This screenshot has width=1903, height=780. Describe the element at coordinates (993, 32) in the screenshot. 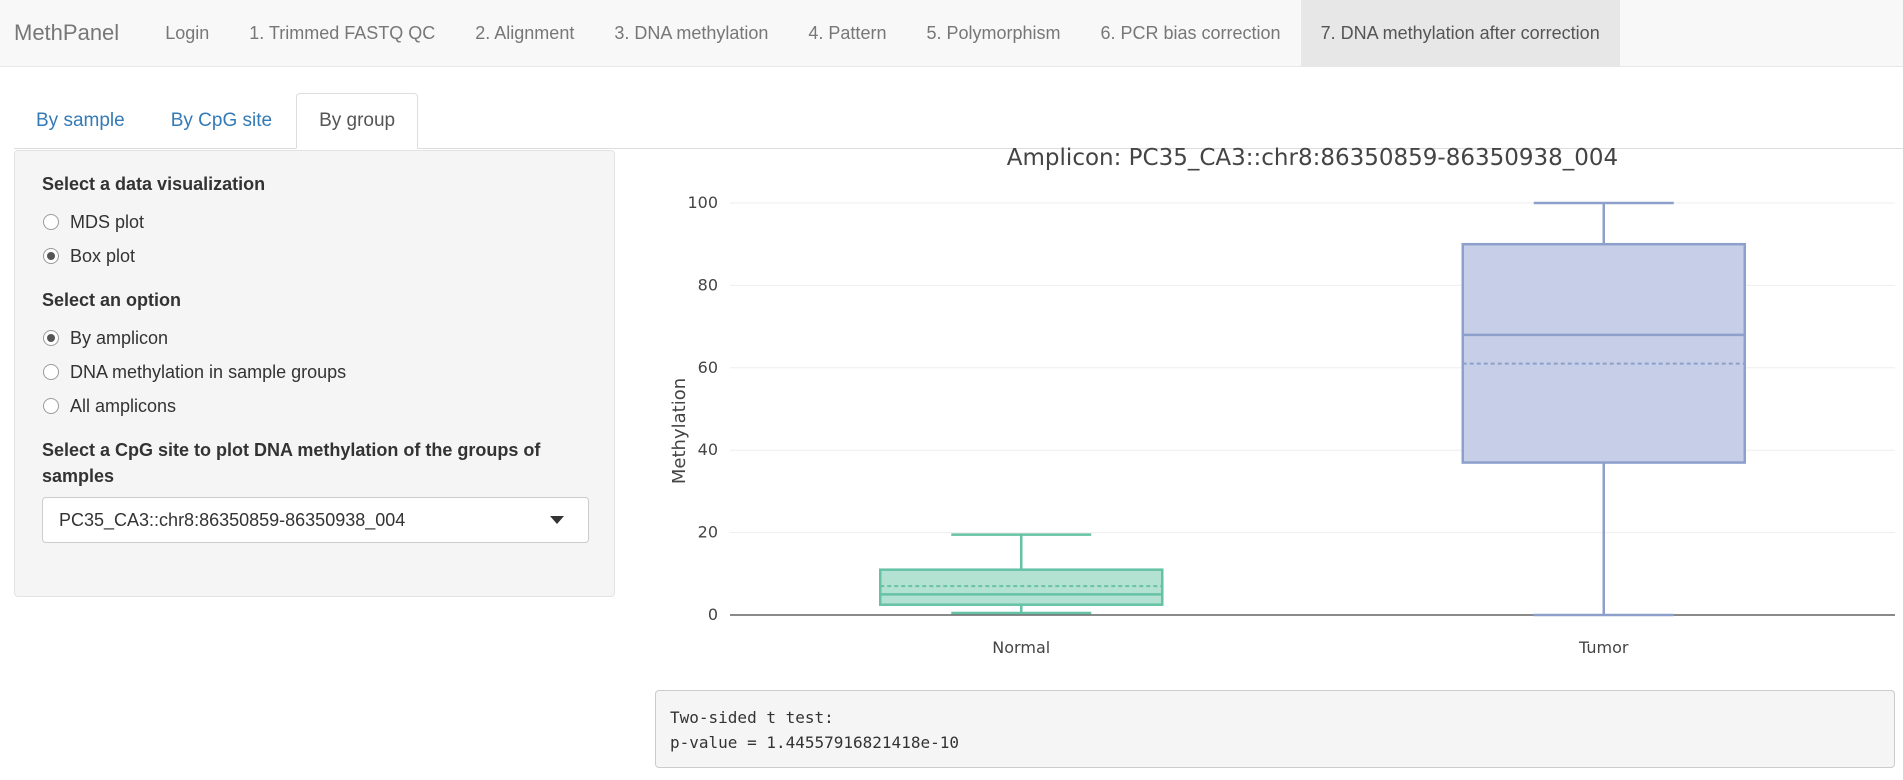

I see `nav-polymorphism: 5. Polymorphism` at that location.